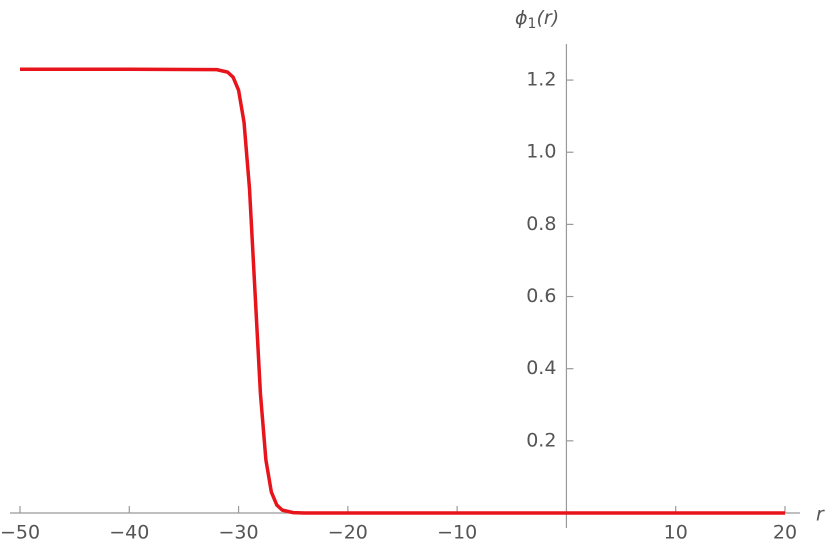 This screenshot has height=548, width=830. What do you see at coordinates (541, 368) in the screenshot?
I see `y-tick-label: 0.4` at bounding box center [541, 368].